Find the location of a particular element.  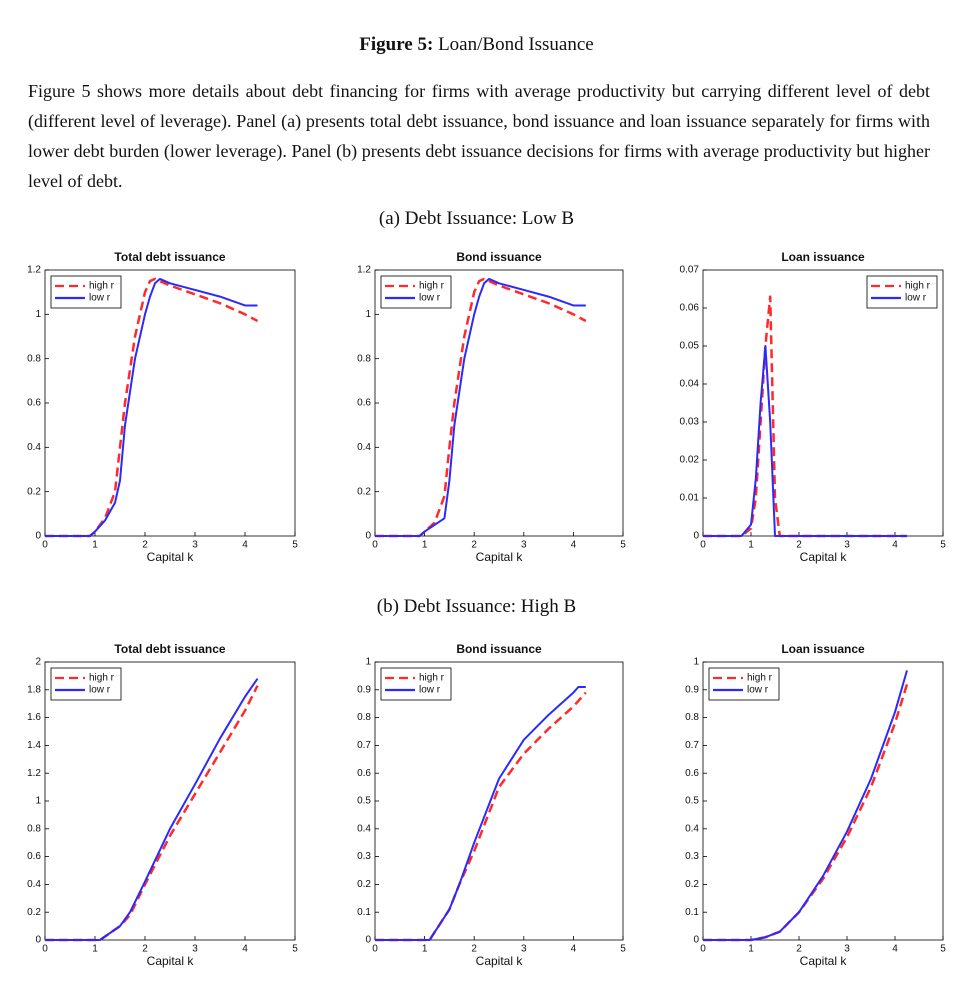

figure-caption: Figure 5: Loan/Bond Issuance is located at coordinates (476, 45).